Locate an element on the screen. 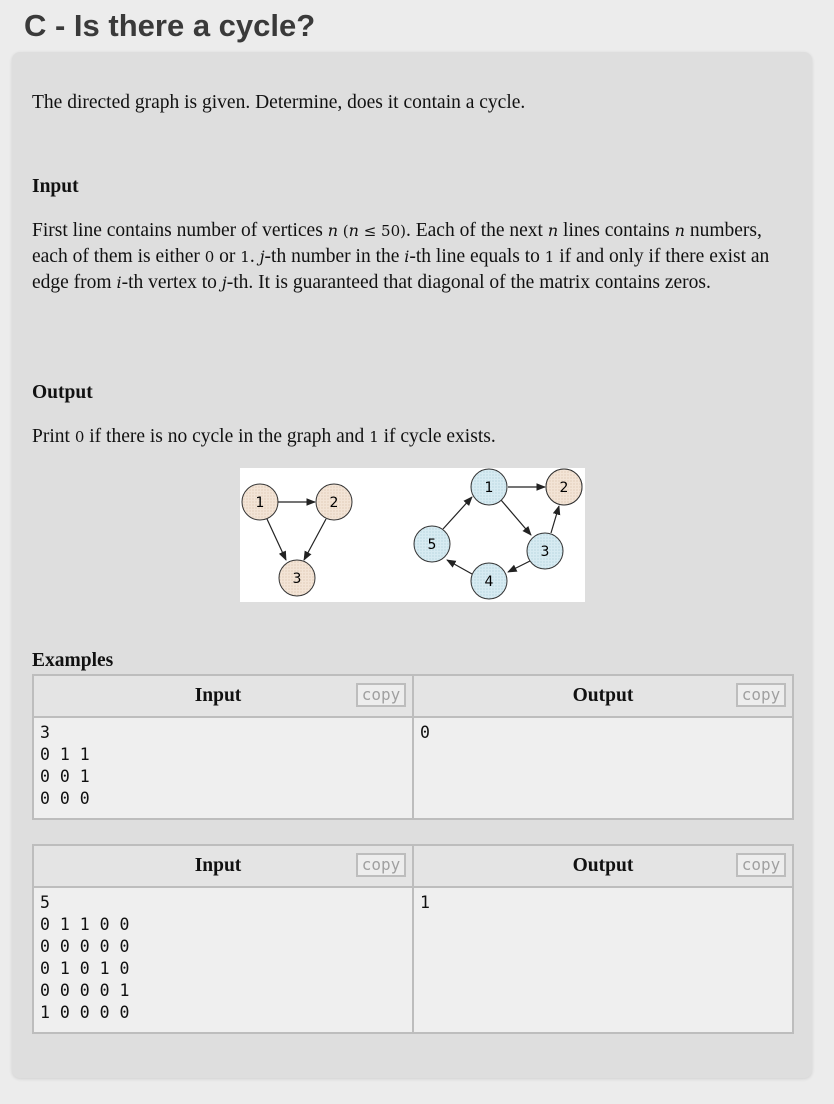 This screenshot has width=834, height=1104. graph1-node-1: 1 is located at coordinates (260, 502).